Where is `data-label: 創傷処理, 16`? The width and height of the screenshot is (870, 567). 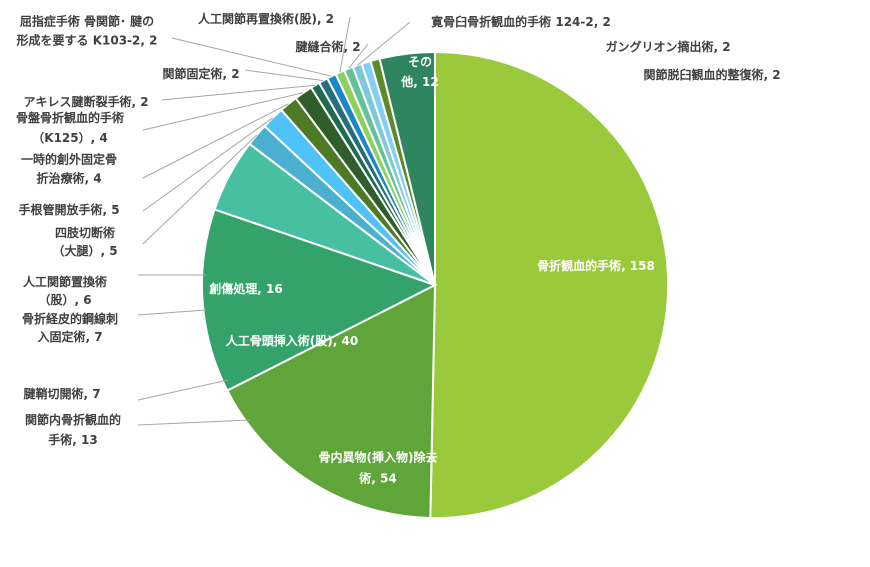 data-label: 創傷処理, 16 is located at coordinates (245, 288).